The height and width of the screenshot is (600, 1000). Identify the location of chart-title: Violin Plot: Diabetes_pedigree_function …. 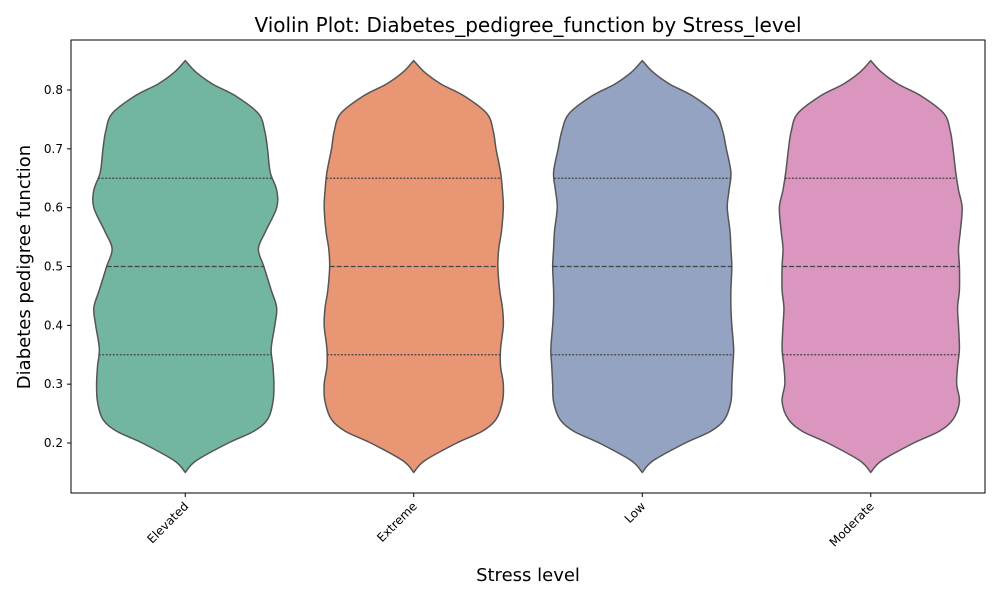
(527, 25).